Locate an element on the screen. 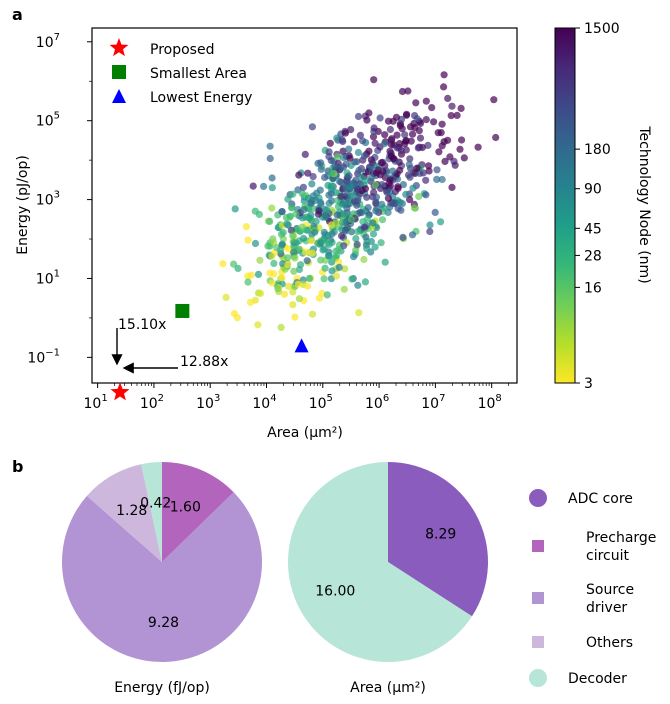 This screenshot has height=704, width=670. panel-label-b: b is located at coordinates (17, 466).